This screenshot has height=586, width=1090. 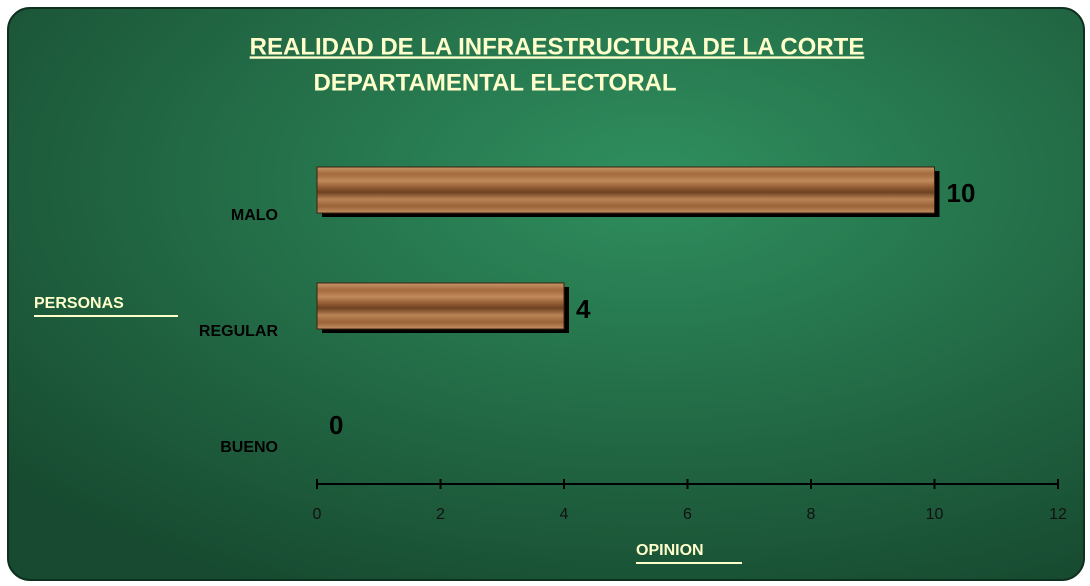 I want to click on x-tick-label: 12, so click(x=1058, y=514).